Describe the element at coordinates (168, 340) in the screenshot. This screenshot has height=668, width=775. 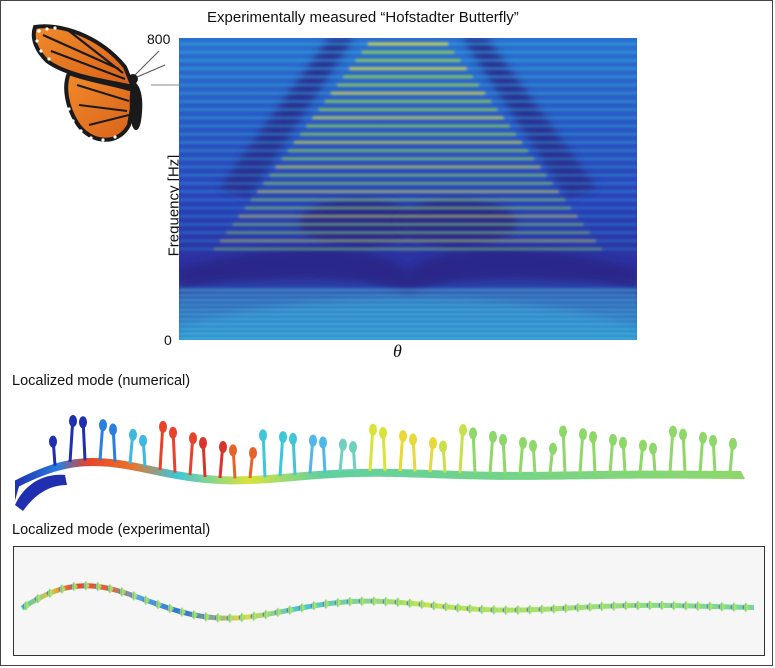
I see `y-tick-min: 0` at that location.